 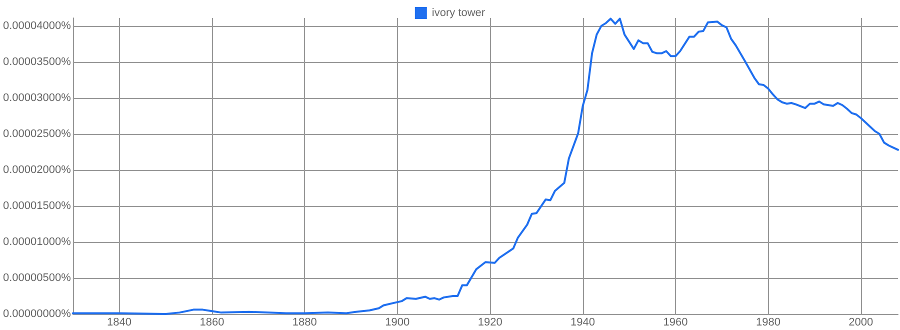 I want to click on y-tick-label: 0.00002500%, so click(x=37, y=134).